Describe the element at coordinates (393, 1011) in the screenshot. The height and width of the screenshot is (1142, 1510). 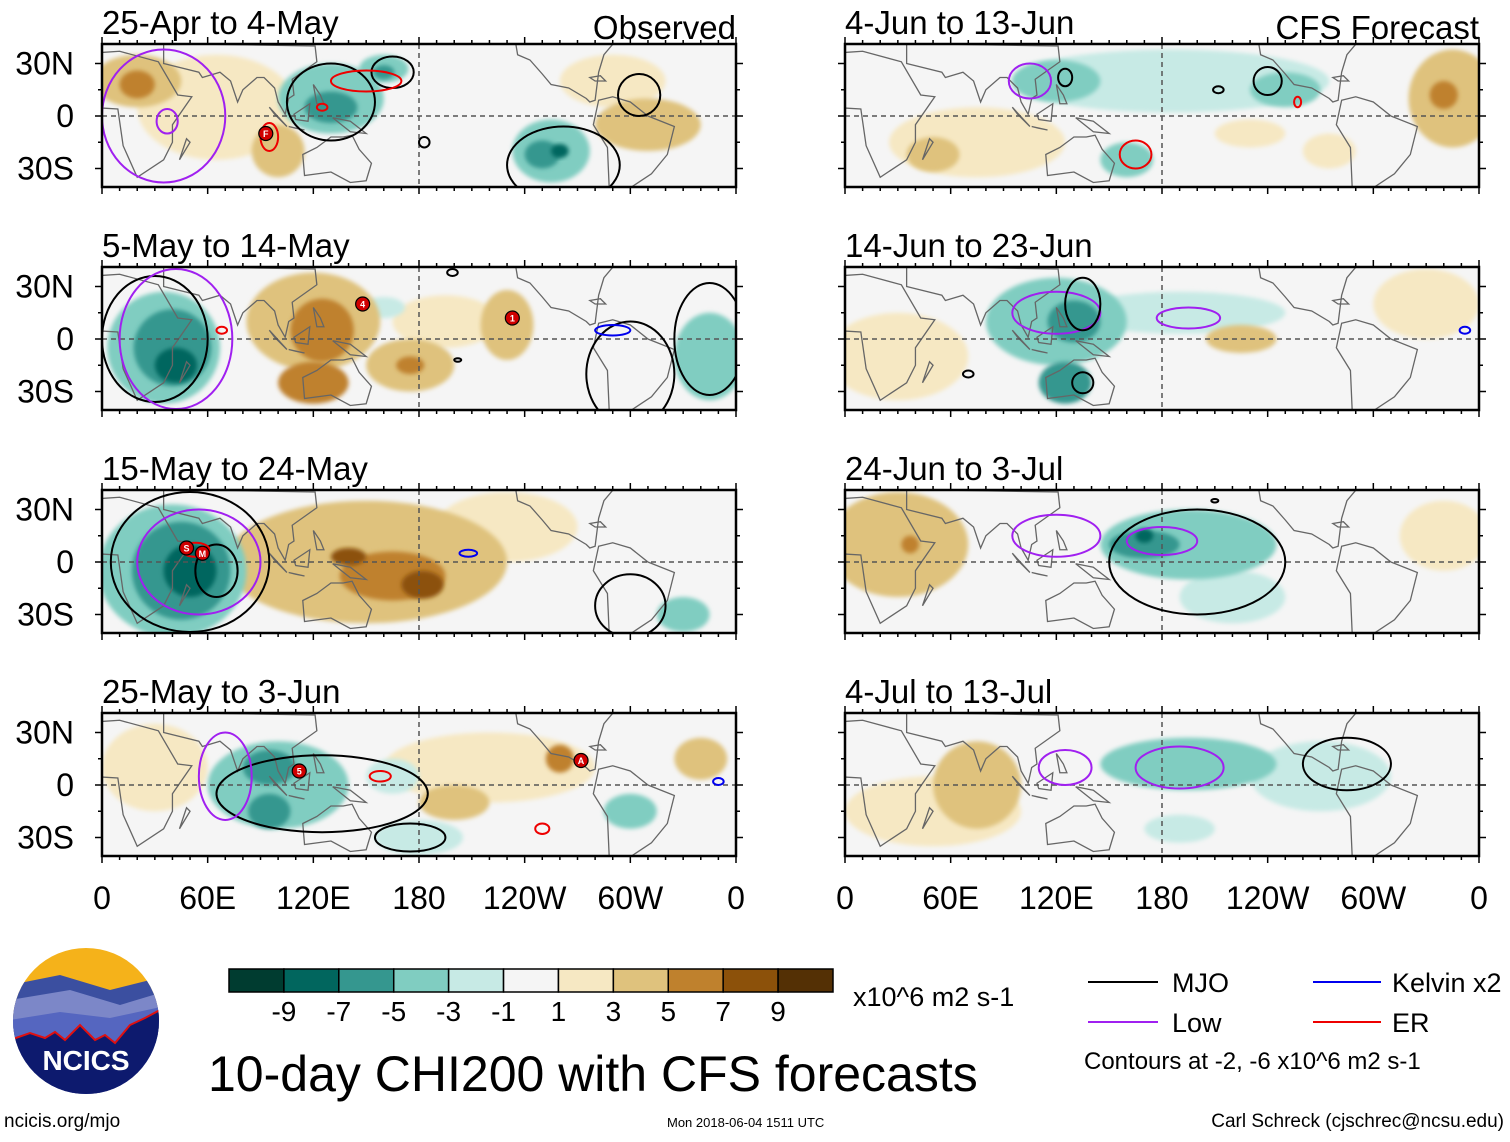
I see `colorbar-label: -5` at that location.